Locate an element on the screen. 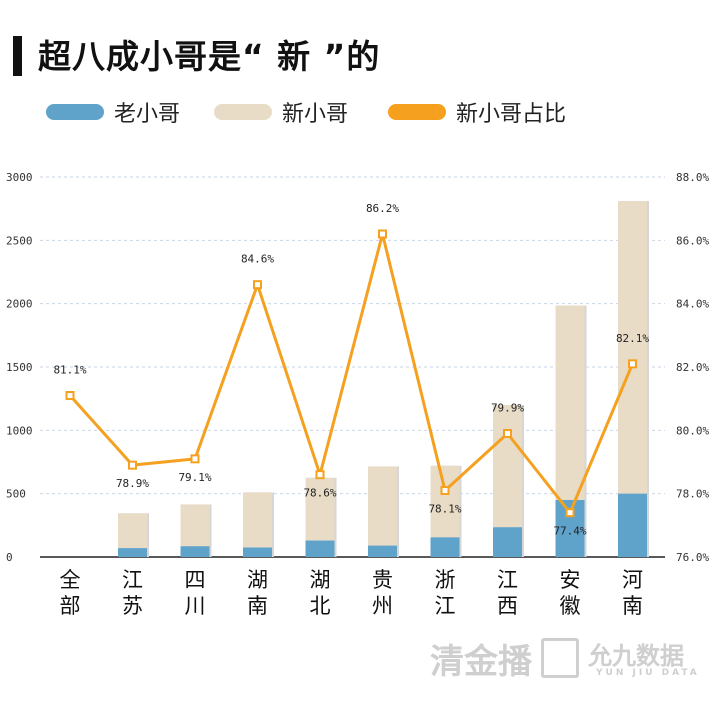  y-tick-label: 2500 is located at coordinates (19, 240).